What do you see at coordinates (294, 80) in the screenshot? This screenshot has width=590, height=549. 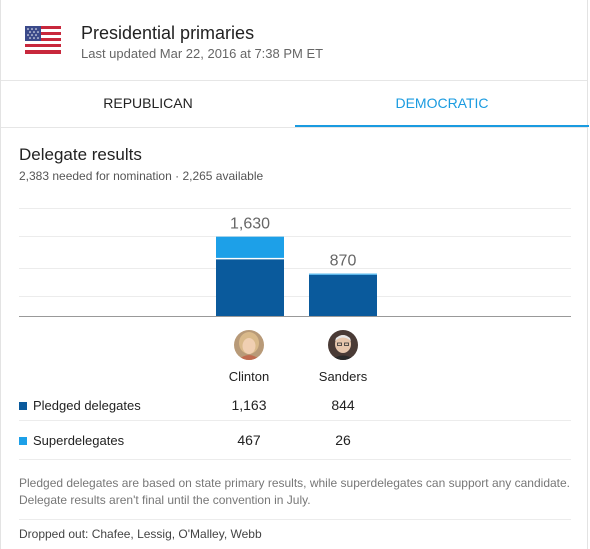 I see `header-divider` at bounding box center [294, 80].